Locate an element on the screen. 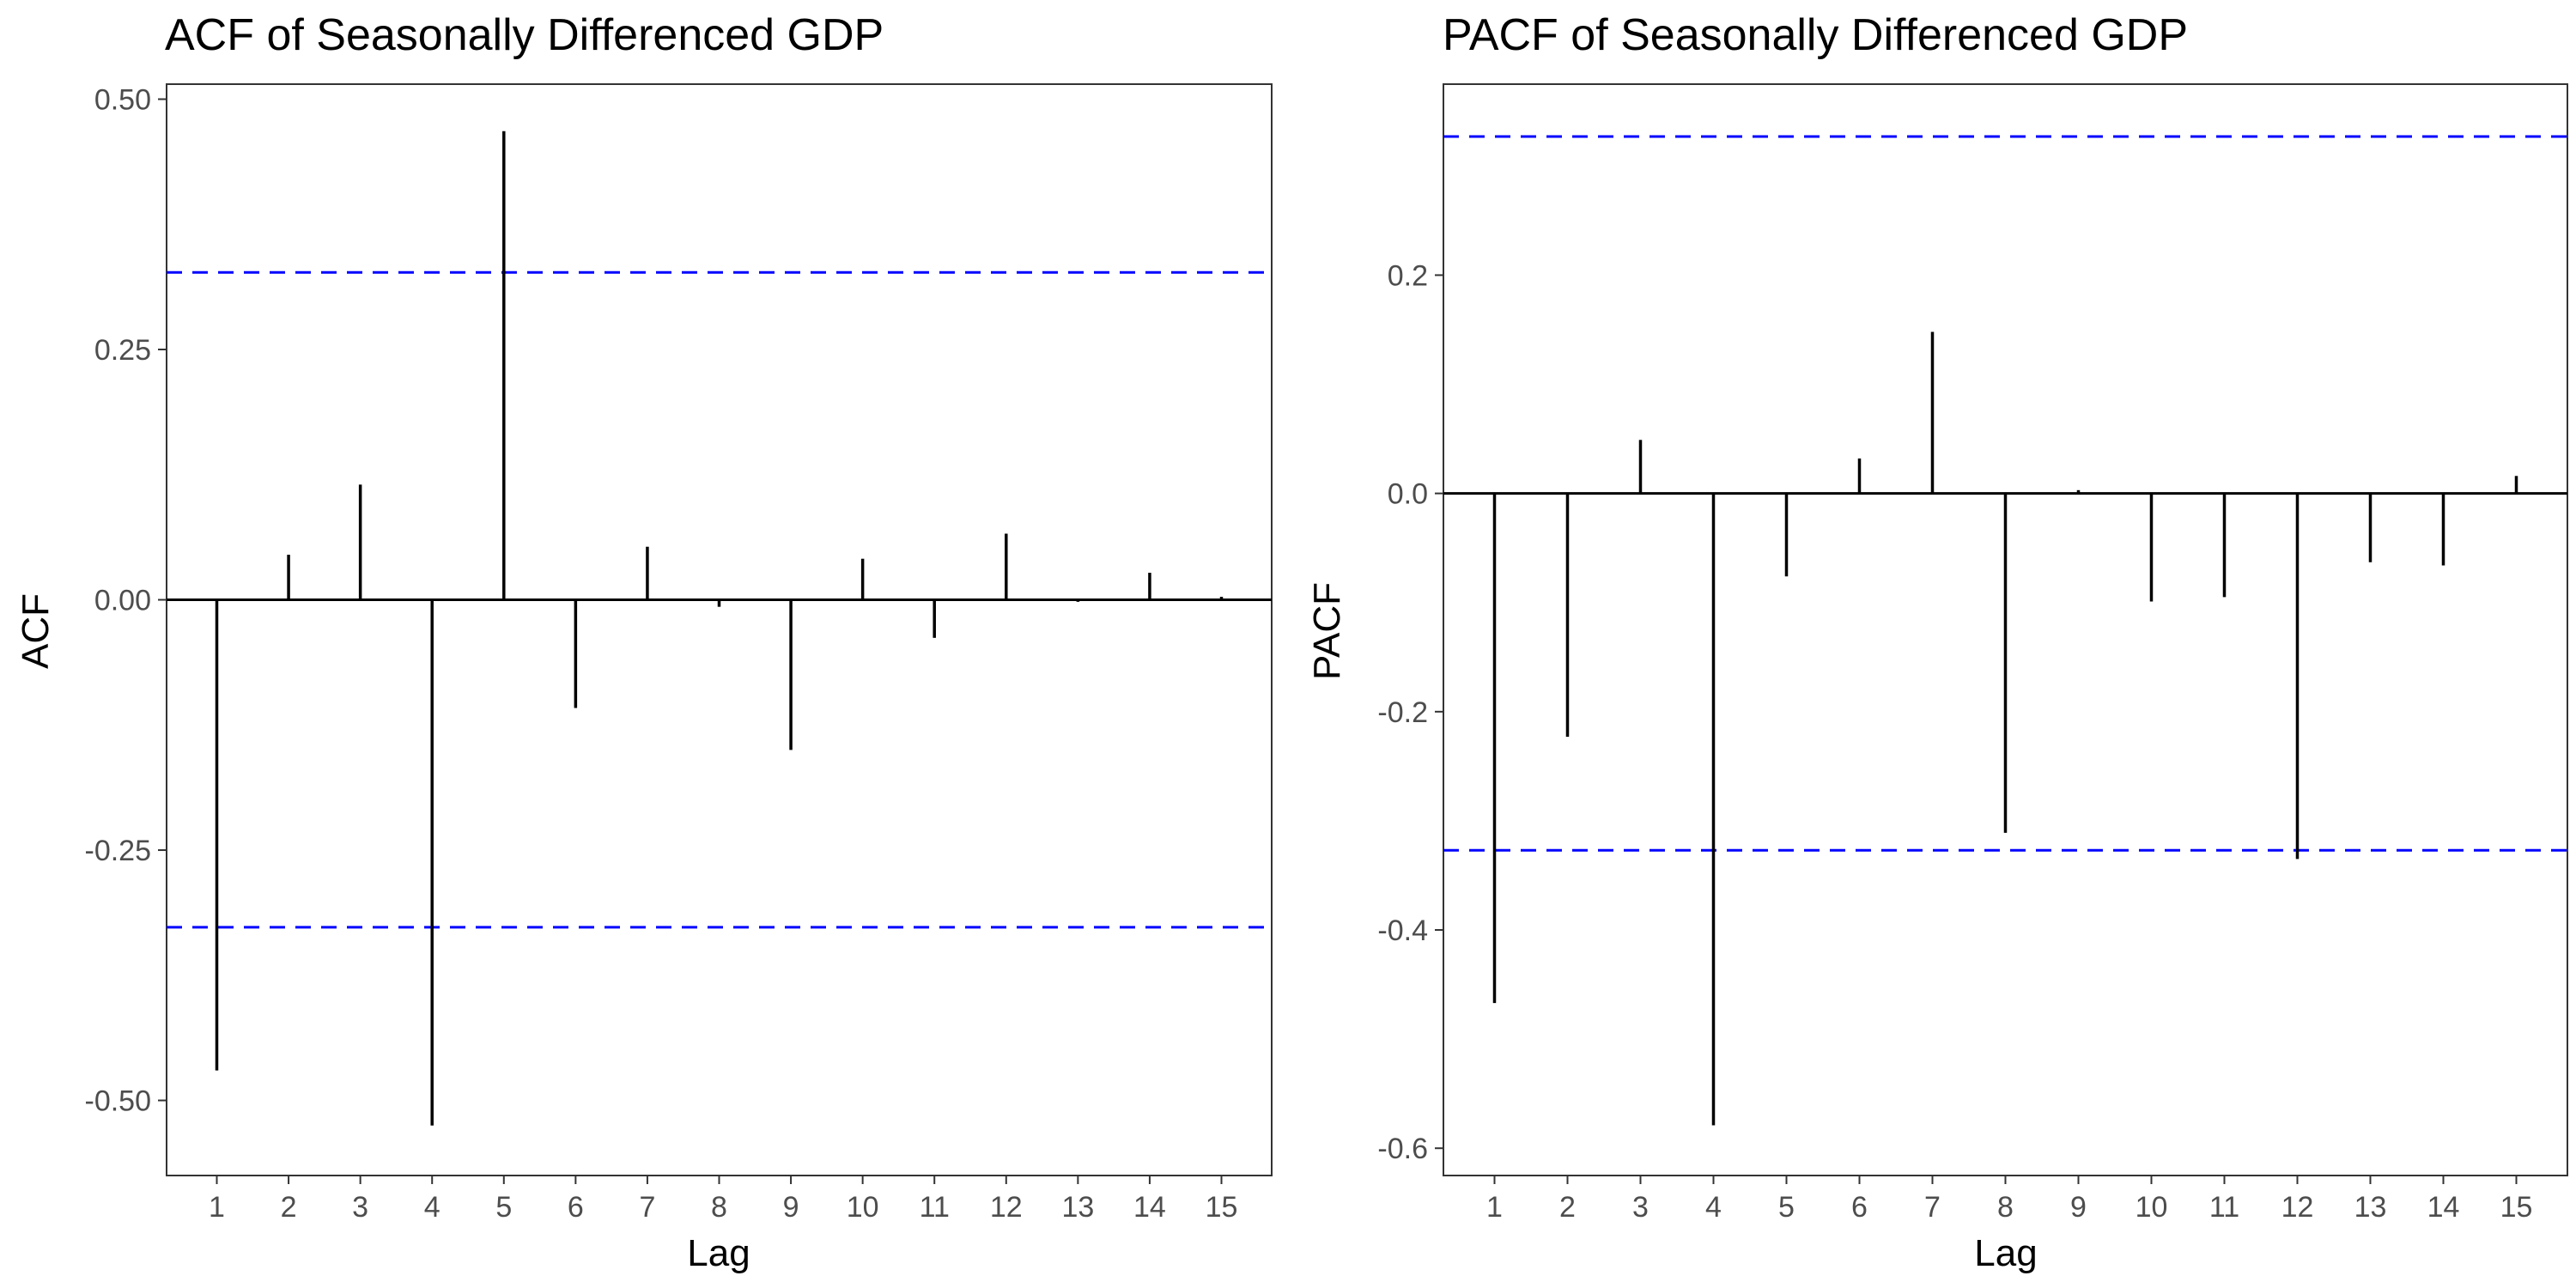 The height and width of the screenshot is (1288, 2576). acf-y-axis-title: ACF is located at coordinates (36, 631).